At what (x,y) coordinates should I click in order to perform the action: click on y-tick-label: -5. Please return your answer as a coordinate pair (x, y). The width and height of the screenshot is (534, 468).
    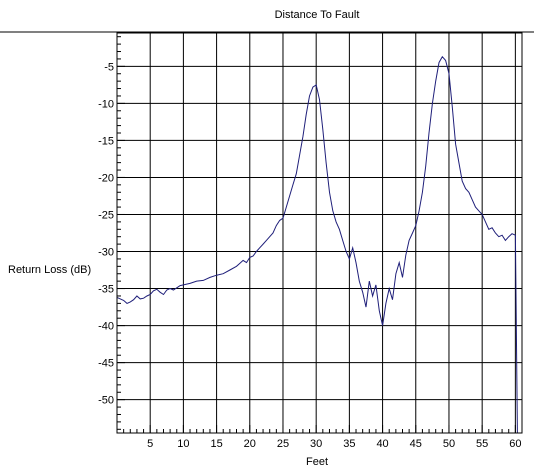
    Looking at the image, I should click on (109, 67).